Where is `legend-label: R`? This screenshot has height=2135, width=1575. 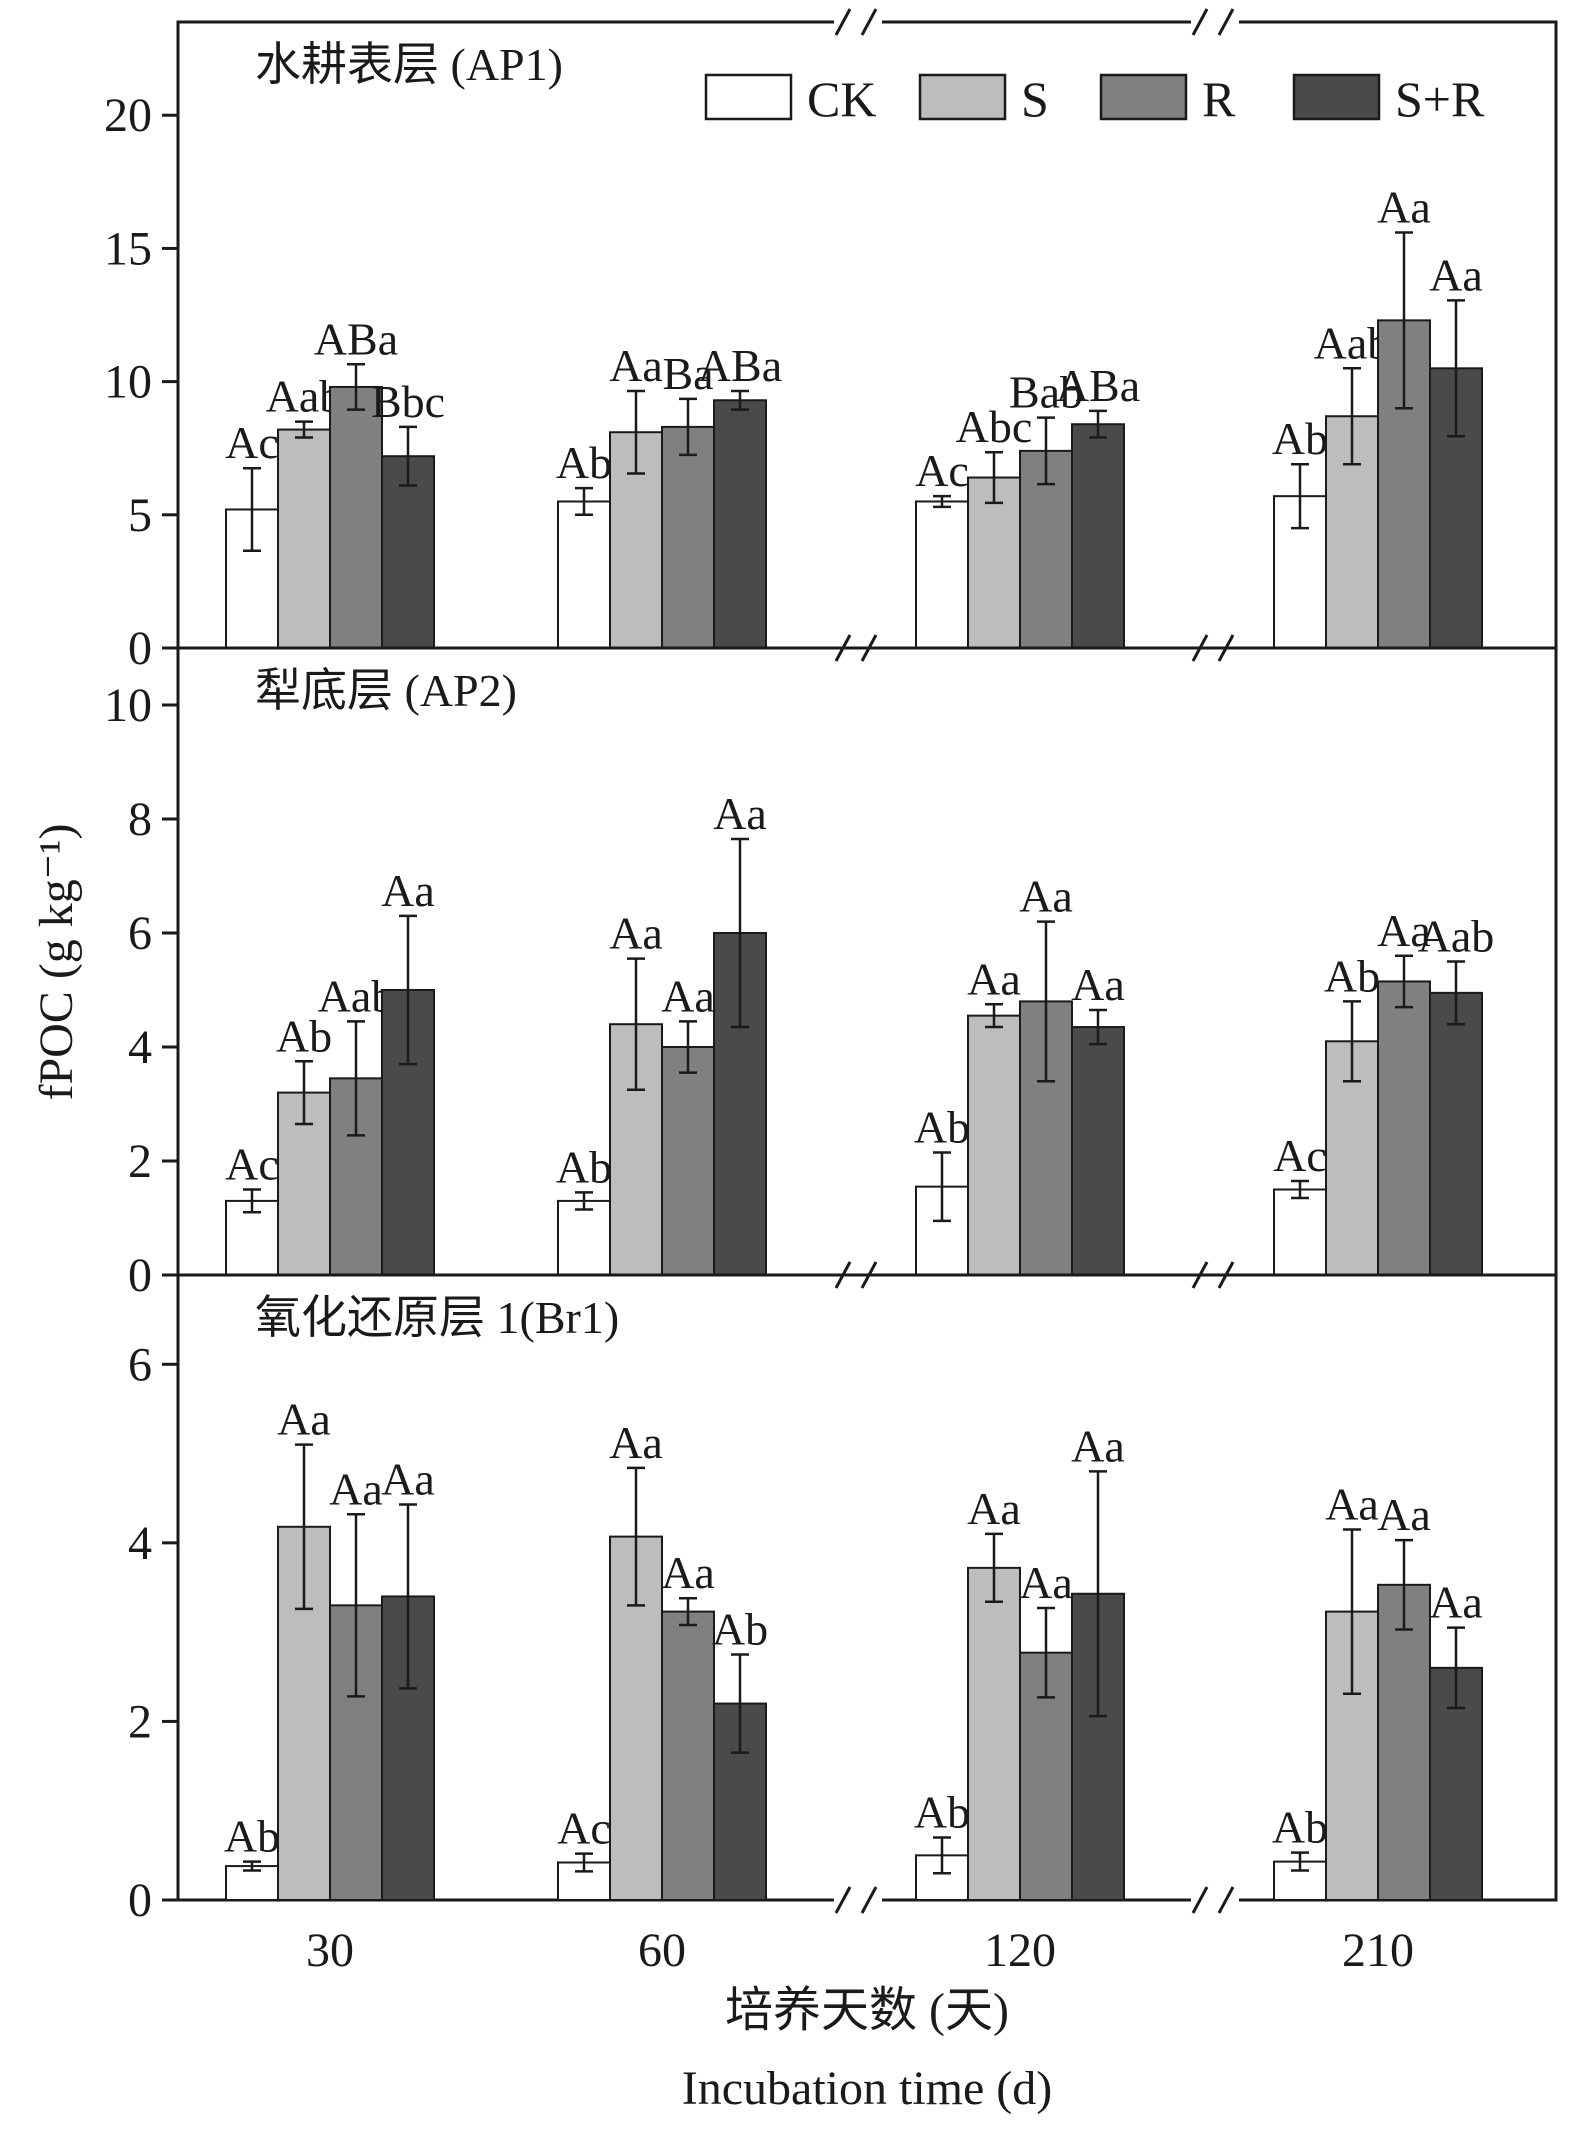 legend-label: R is located at coordinates (1219, 99).